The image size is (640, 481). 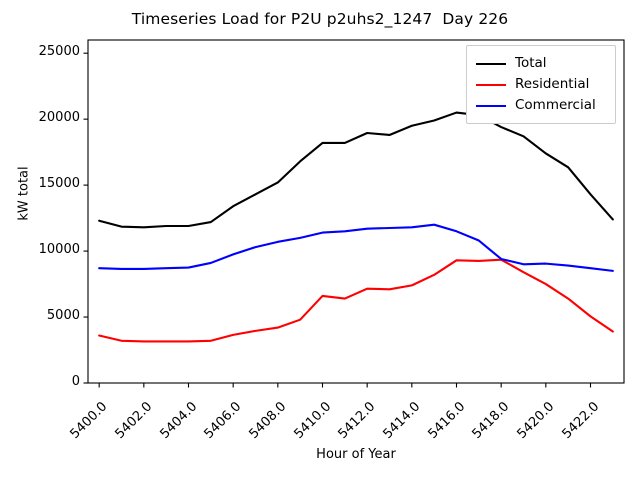 What do you see at coordinates (555, 104) in the screenshot?
I see `legend-label: Commercial` at bounding box center [555, 104].